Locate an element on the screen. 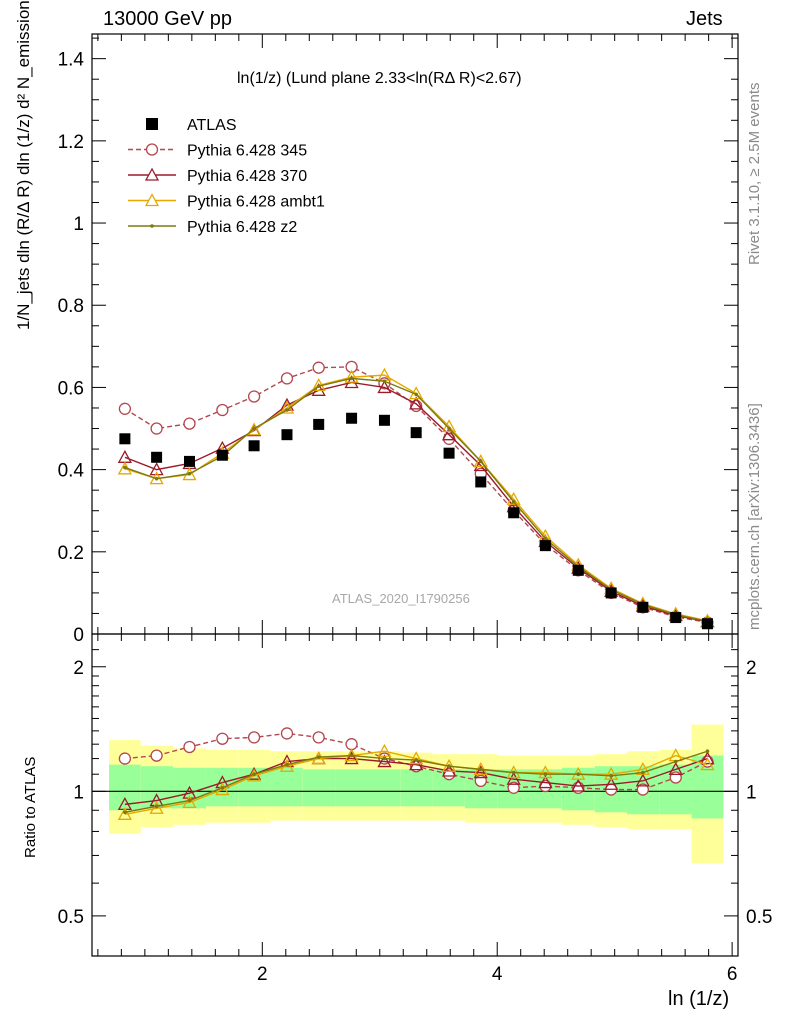 This screenshot has height=1024, width=786. main-y-tick-label: 0 is located at coordinates (78, 635).